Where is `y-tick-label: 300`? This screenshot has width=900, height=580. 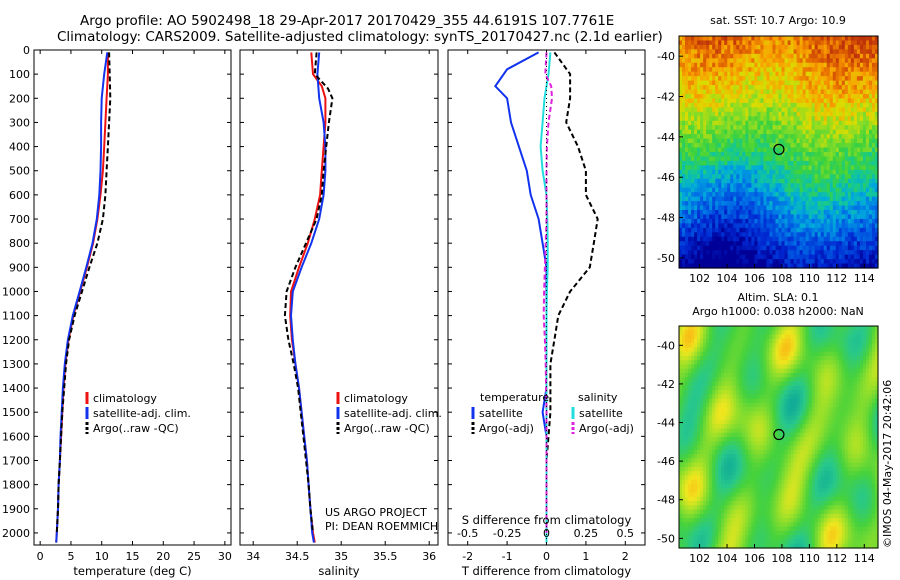 y-tick-label: 300 is located at coordinates (19, 122).